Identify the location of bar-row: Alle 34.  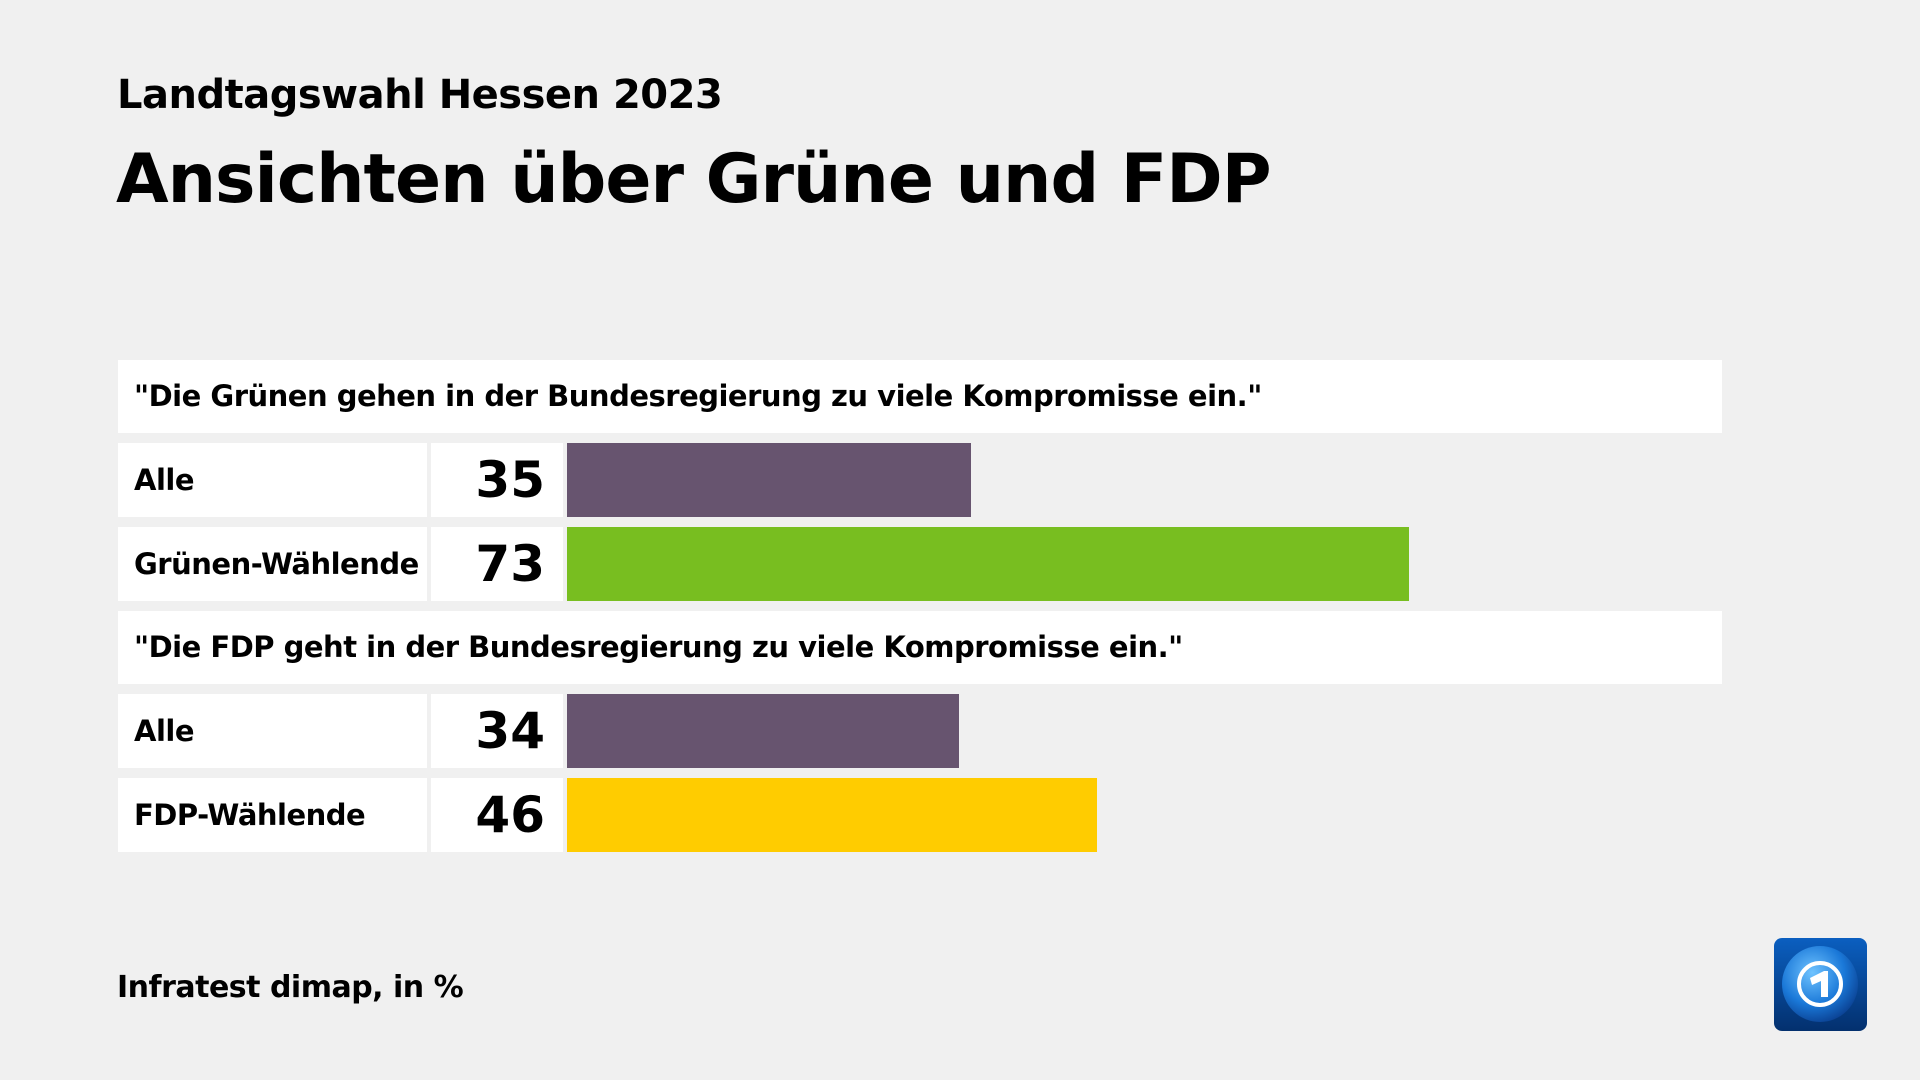
(920, 731).